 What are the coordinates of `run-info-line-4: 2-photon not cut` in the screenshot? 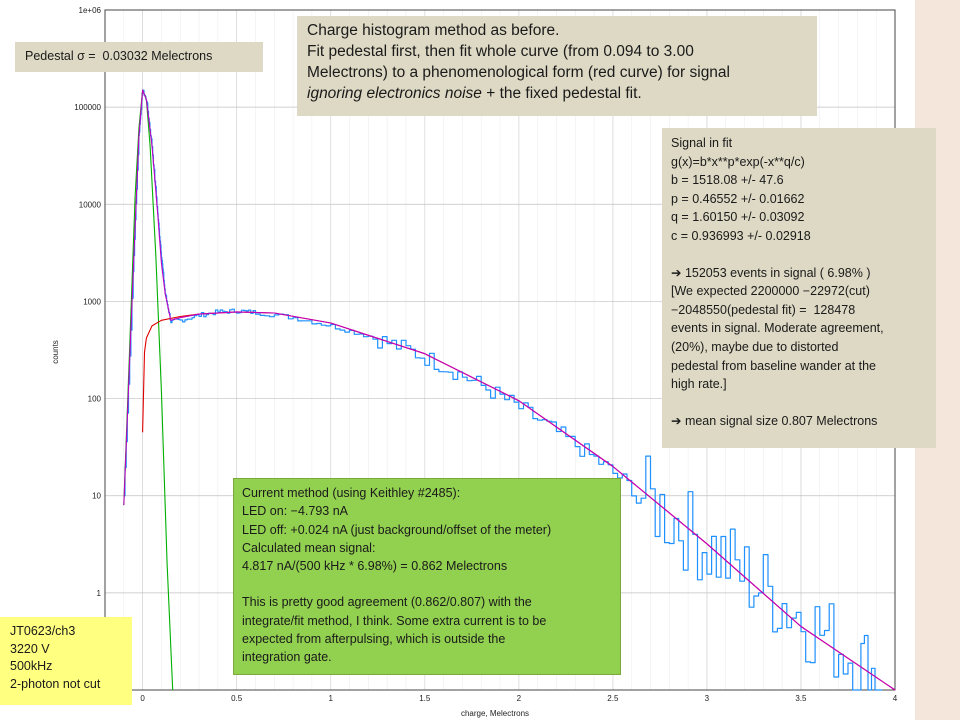 It's located at (55, 683).